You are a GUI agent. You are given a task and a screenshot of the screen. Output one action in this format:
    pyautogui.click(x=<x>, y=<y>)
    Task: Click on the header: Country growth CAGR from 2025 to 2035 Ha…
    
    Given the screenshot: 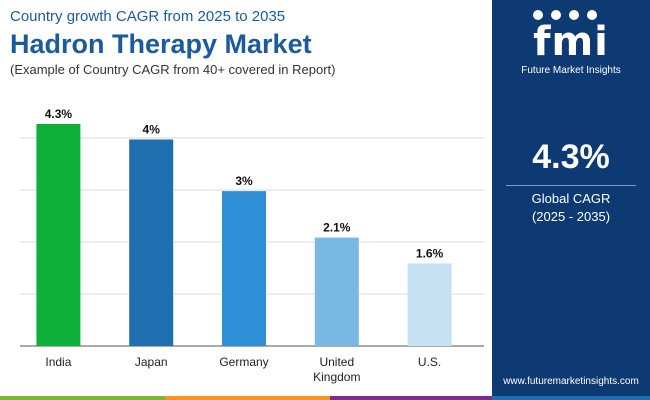 What is the action you would take?
    pyautogui.click(x=173, y=43)
    